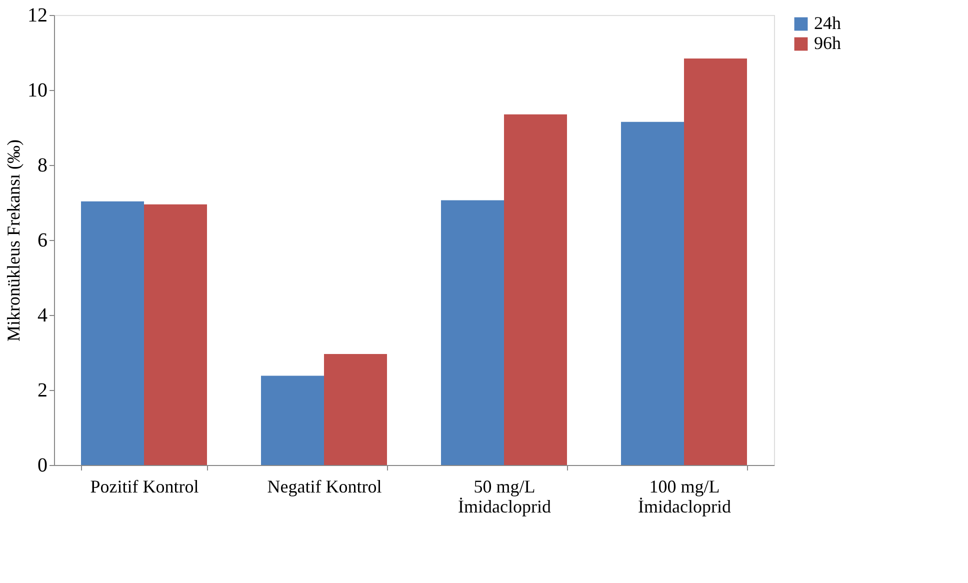 This screenshot has height=583, width=968. I want to click on y-tick-label: 8, so click(43, 165).